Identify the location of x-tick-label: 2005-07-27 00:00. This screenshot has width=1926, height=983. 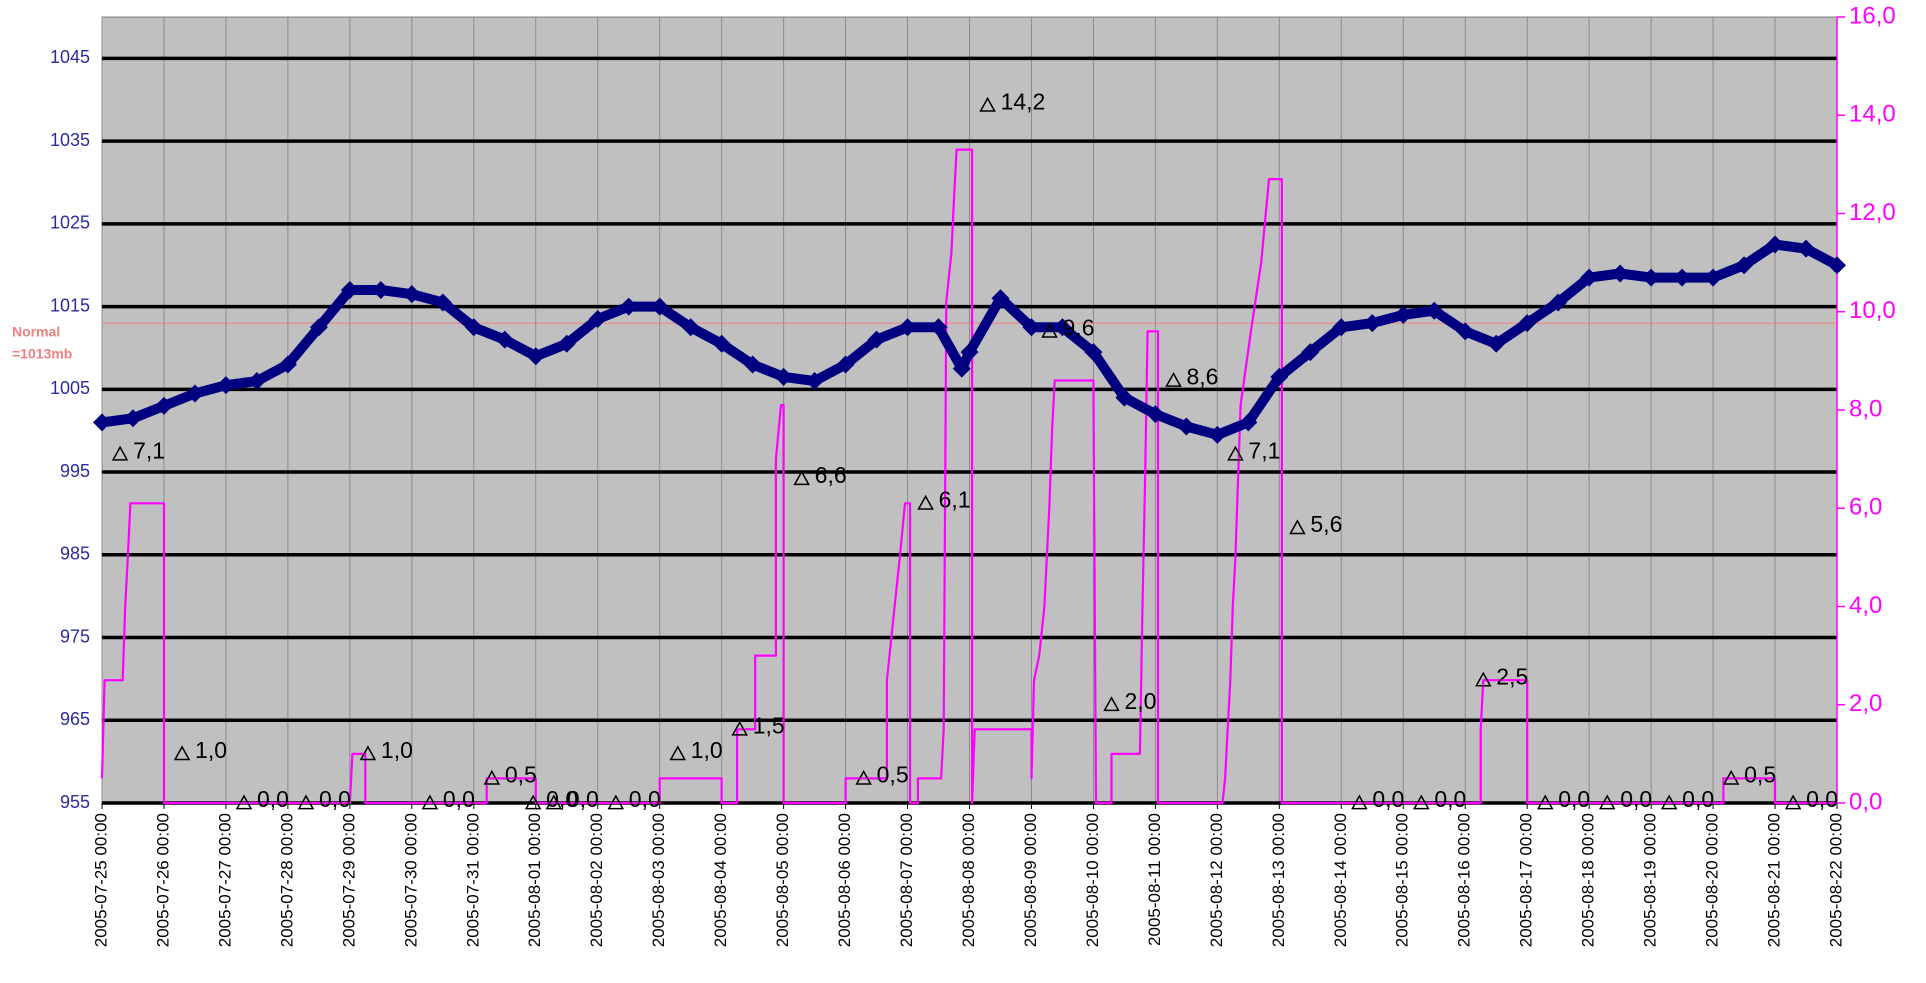
(224, 880).